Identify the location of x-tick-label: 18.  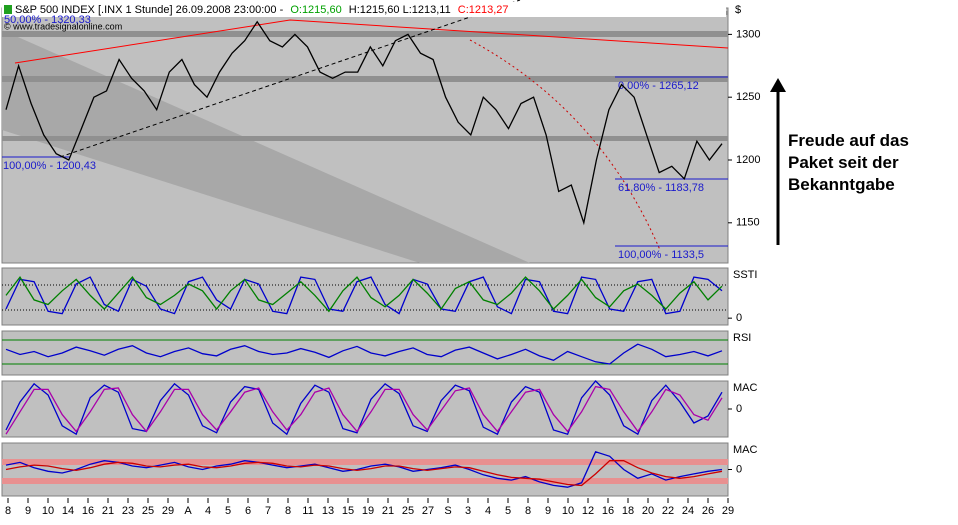
(628, 511).